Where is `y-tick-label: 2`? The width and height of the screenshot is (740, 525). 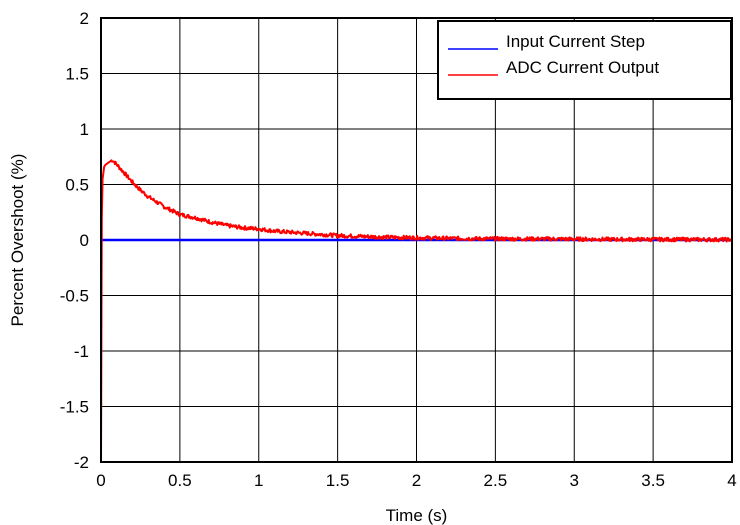
y-tick-label: 2 is located at coordinates (84, 18).